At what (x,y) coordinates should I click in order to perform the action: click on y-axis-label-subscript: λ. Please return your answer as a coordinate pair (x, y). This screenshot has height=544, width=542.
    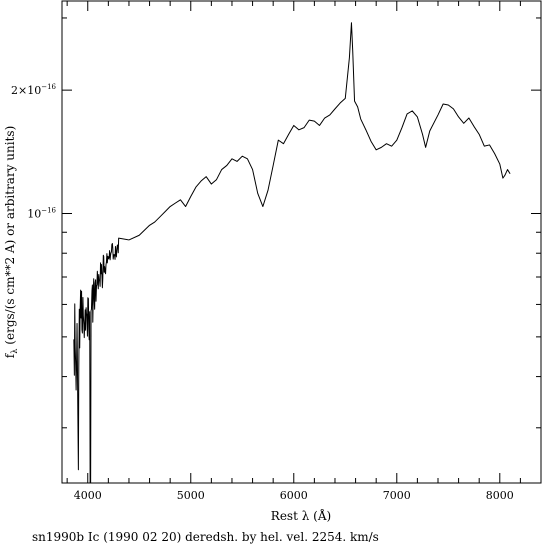
    Looking at the image, I should click on (14, 351).